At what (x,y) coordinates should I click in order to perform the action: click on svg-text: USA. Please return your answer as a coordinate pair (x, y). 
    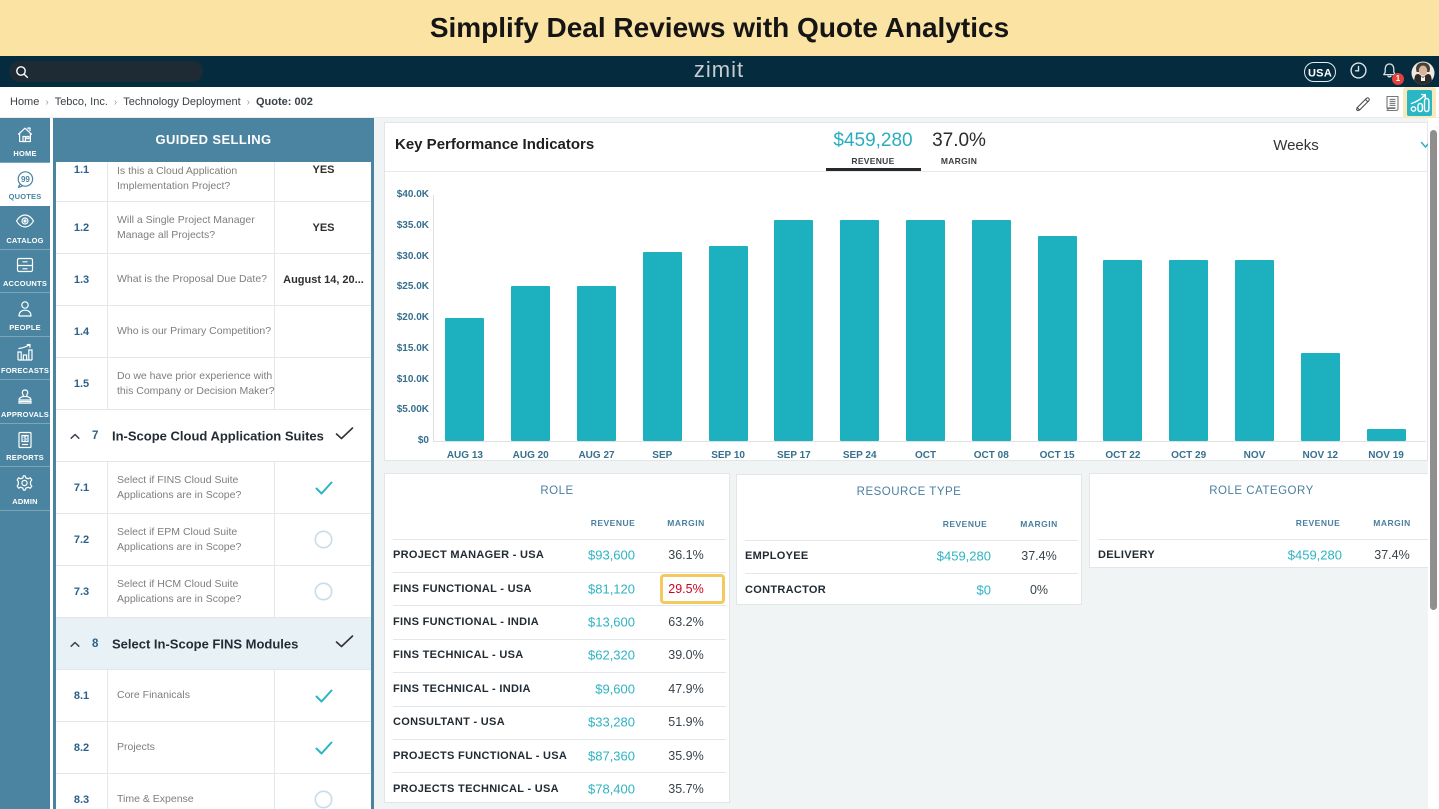
    Looking at the image, I should click on (1320, 74).